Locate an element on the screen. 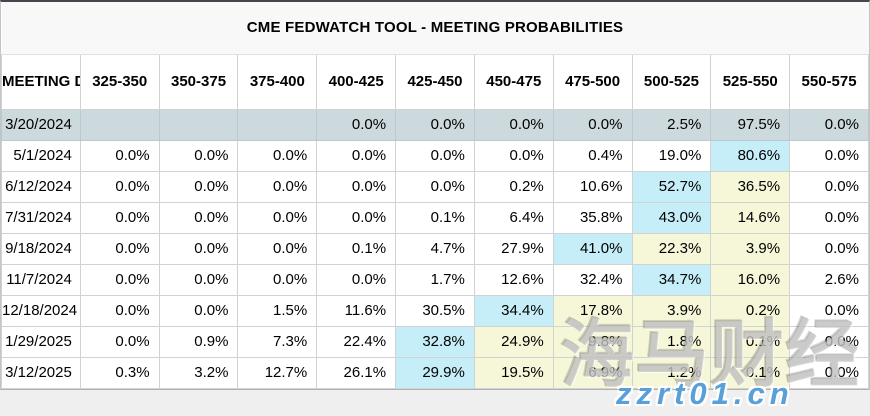  probability-cell: 2.5% is located at coordinates (671, 124).